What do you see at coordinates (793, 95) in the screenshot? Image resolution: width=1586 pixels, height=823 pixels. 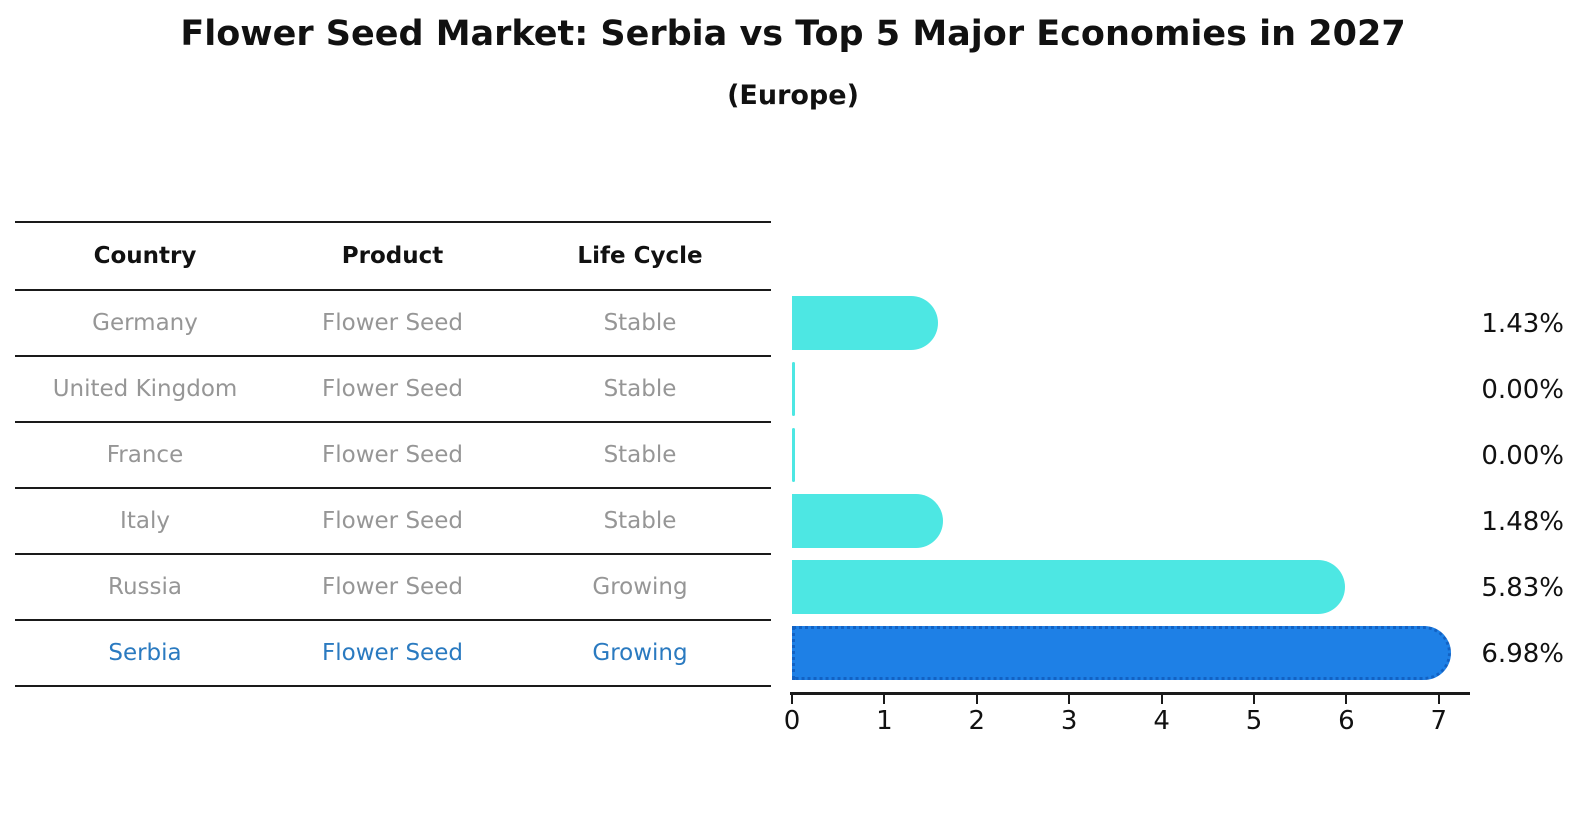 I see `chart-subtitle: (Europe)` at bounding box center [793, 95].